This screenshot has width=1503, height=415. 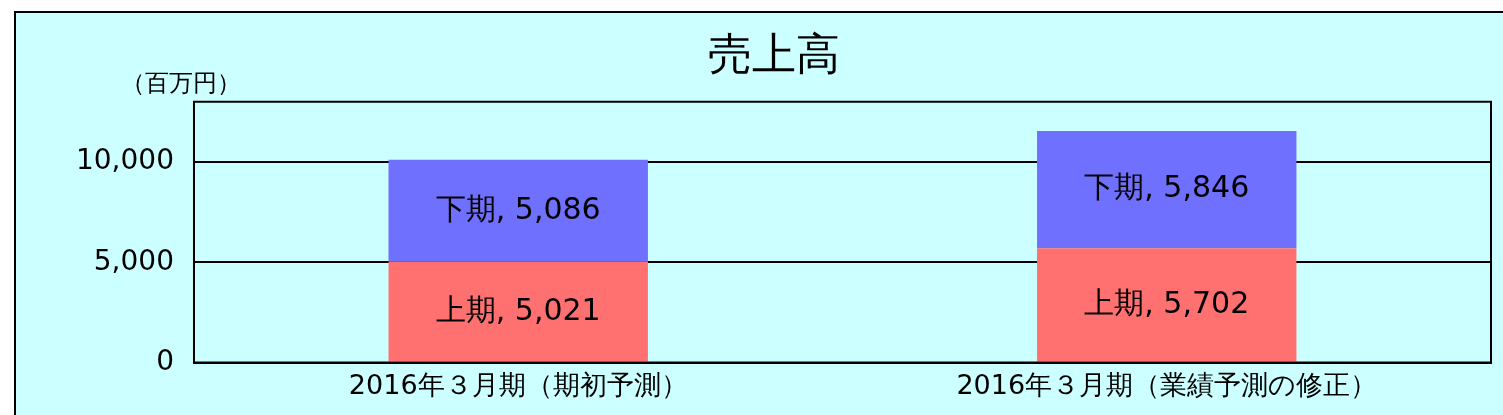 I want to click on data-label: , 5,702, so click(x=1197, y=302).